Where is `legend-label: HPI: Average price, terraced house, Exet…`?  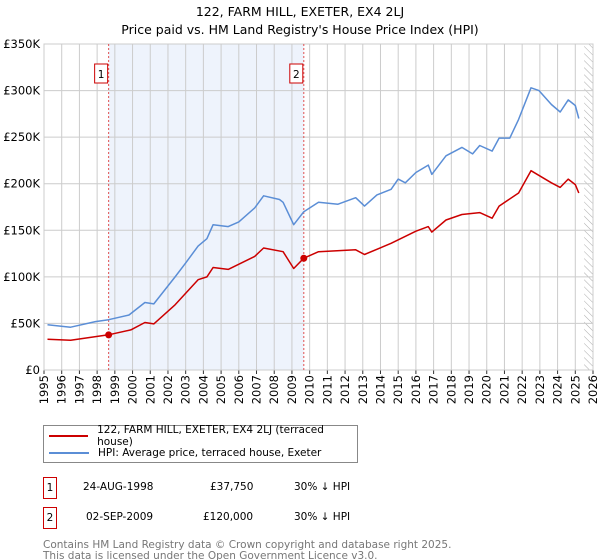
legend-label: HPI: Average price, terraced house, Exet… is located at coordinates (210, 453).